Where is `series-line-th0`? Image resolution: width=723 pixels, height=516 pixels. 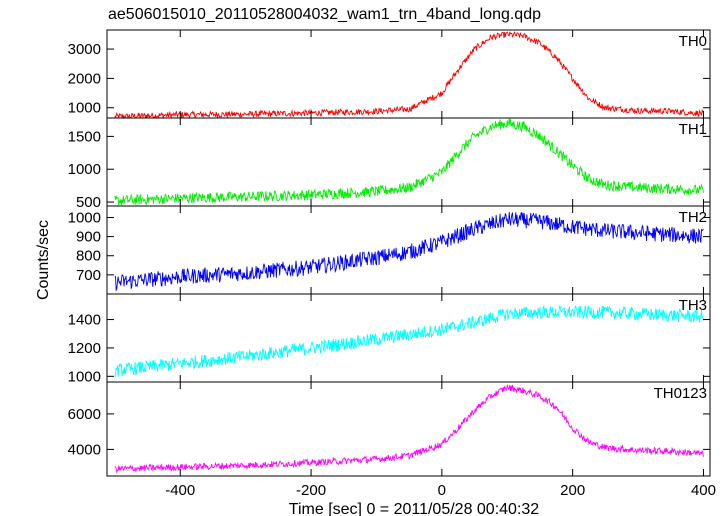
series-line-th0 is located at coordinates (409, 74).